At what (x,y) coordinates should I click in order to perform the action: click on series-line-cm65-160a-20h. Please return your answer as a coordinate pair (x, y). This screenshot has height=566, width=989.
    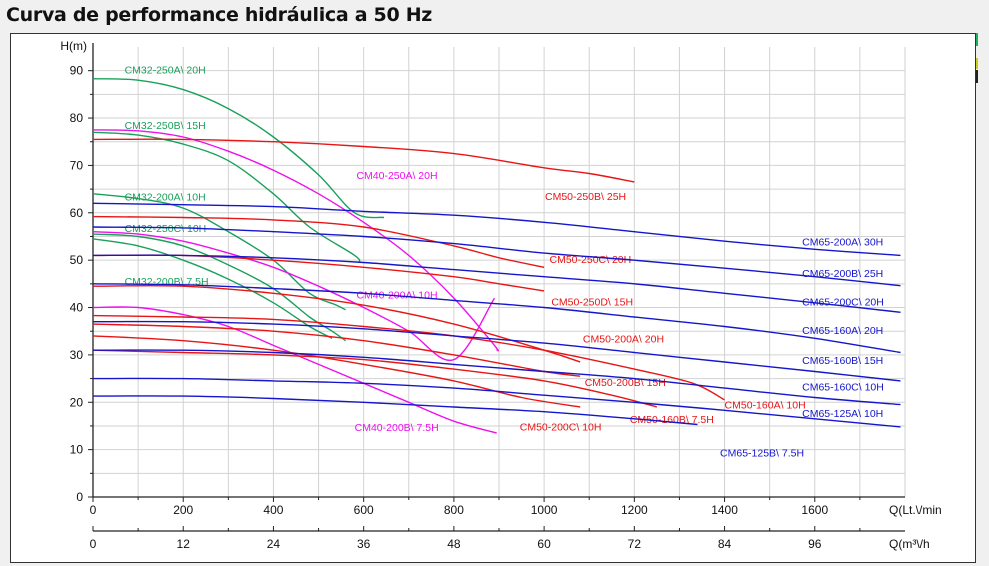
    Looking at the image, I should click on (496, 318).